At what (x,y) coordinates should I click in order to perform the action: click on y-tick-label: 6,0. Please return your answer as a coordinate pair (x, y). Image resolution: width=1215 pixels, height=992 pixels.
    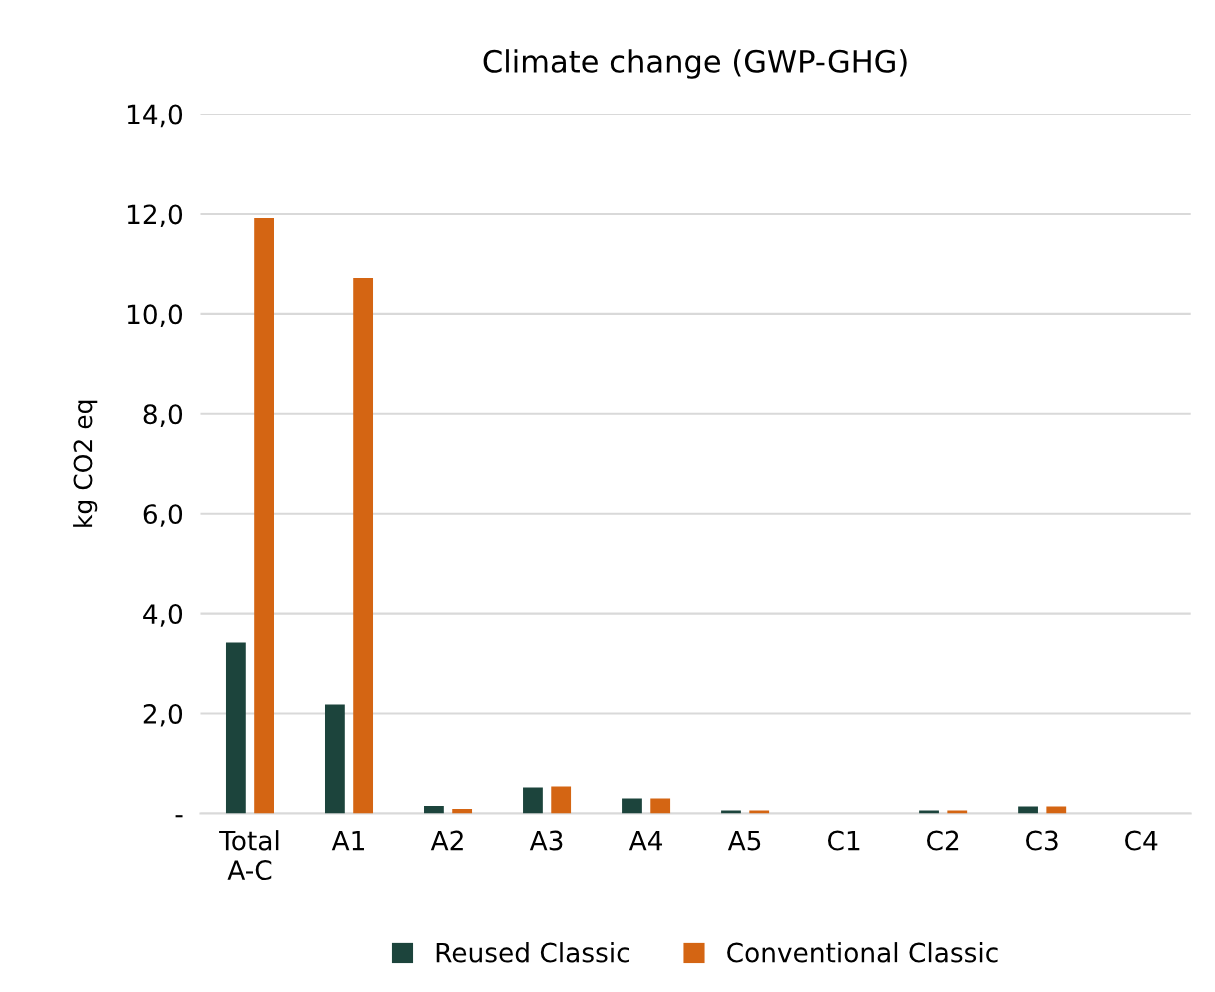
    Looking at the image, I should click on (163, 515).